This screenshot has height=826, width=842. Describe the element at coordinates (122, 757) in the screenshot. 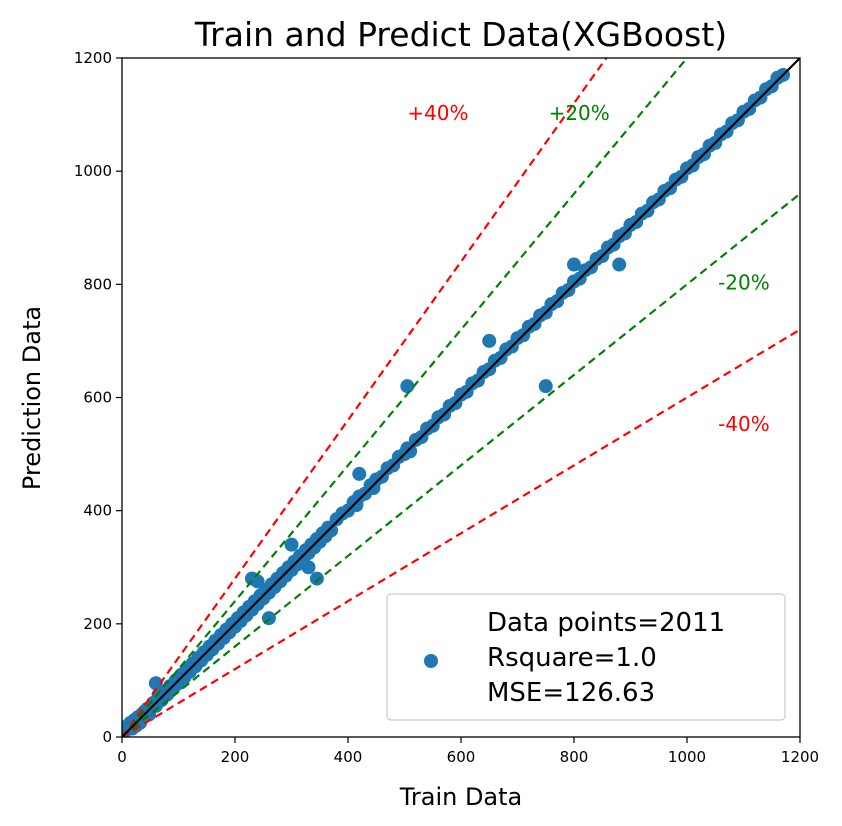

I see `x-tick-label: 0` at that location.